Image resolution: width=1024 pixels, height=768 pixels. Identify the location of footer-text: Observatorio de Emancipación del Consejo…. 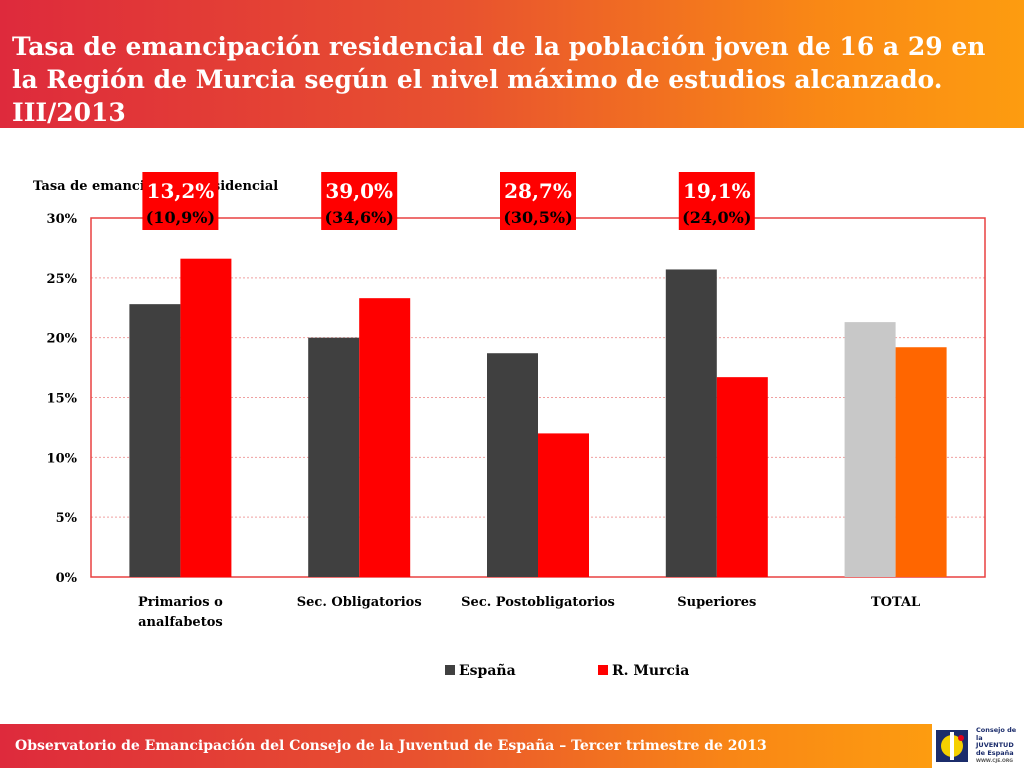
(391, 746).